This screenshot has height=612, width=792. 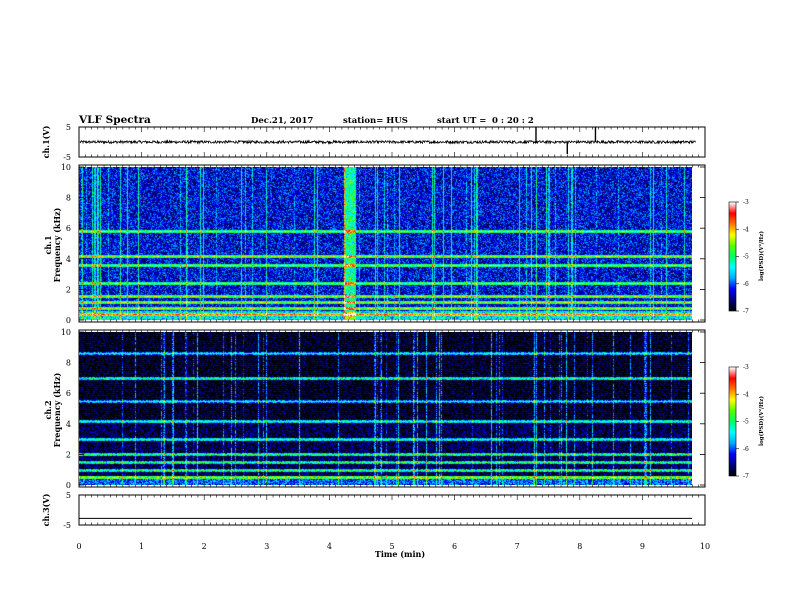 I want to click on ch1-ytick-top: 5, so click(x=68, y=127).